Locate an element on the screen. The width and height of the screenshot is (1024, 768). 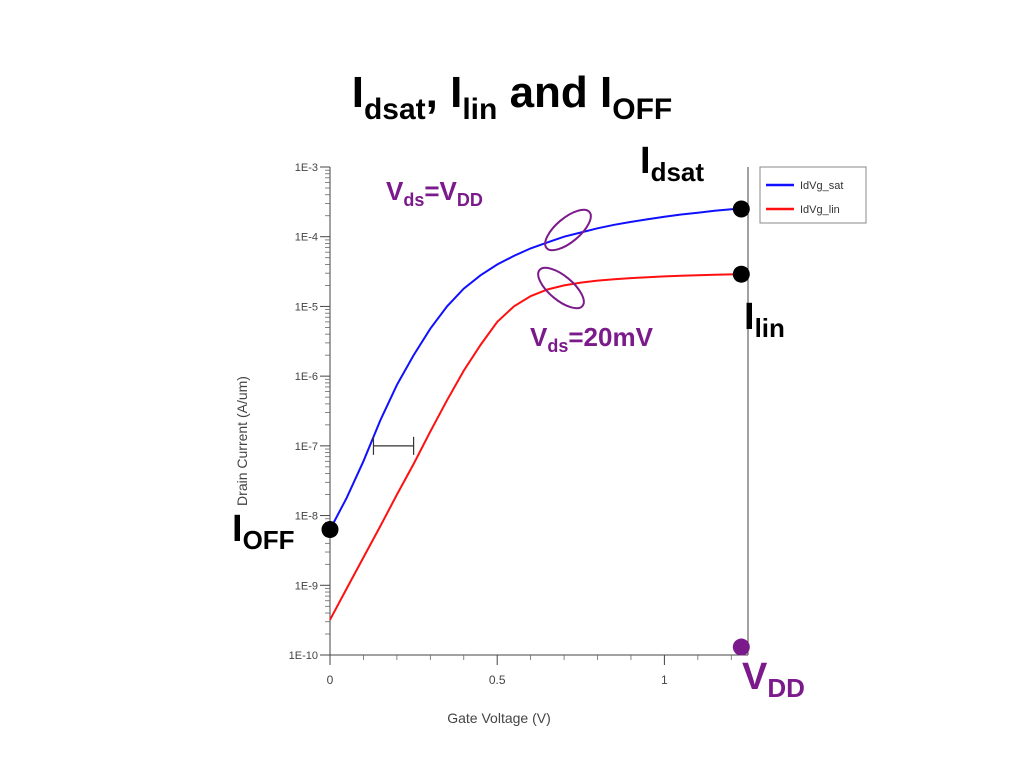
vds-sat-sub1: ds is located at coordinates (414, 200).